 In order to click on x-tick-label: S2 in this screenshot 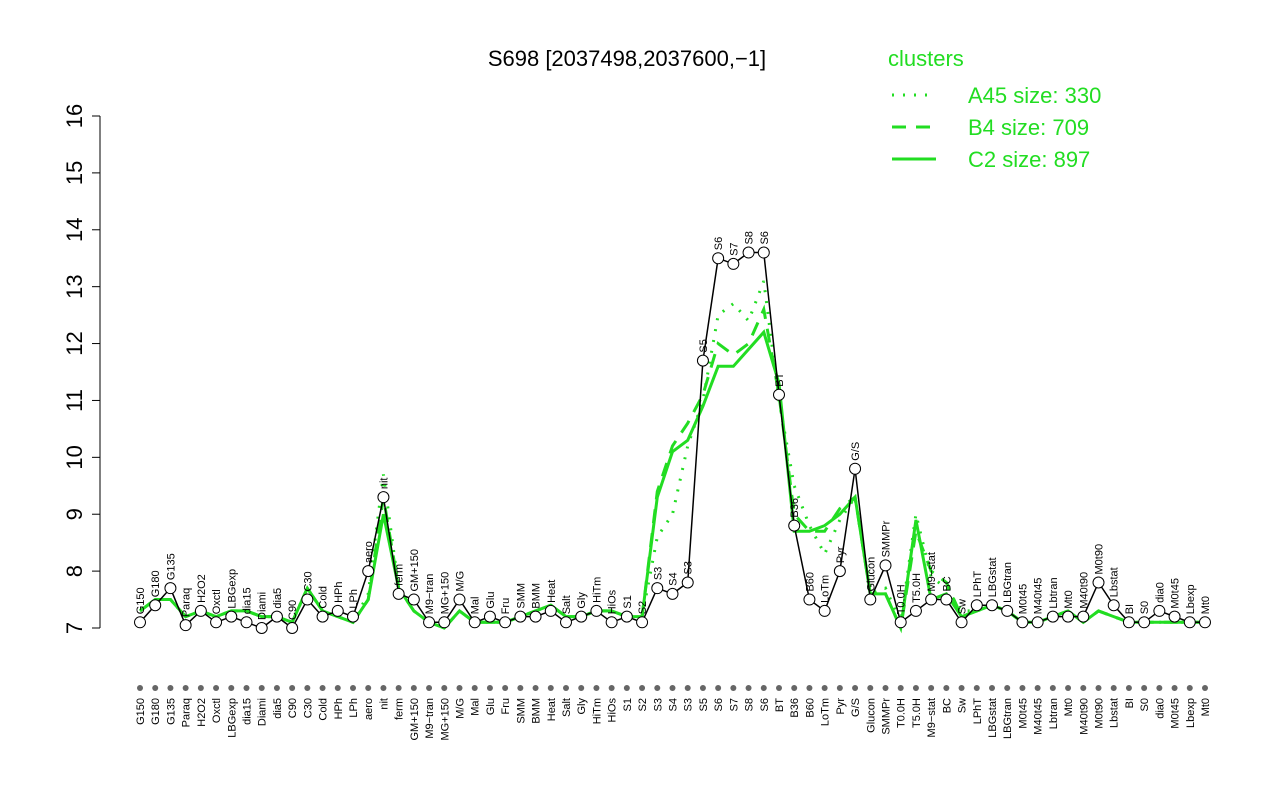, I will do `click(643, 704)`.